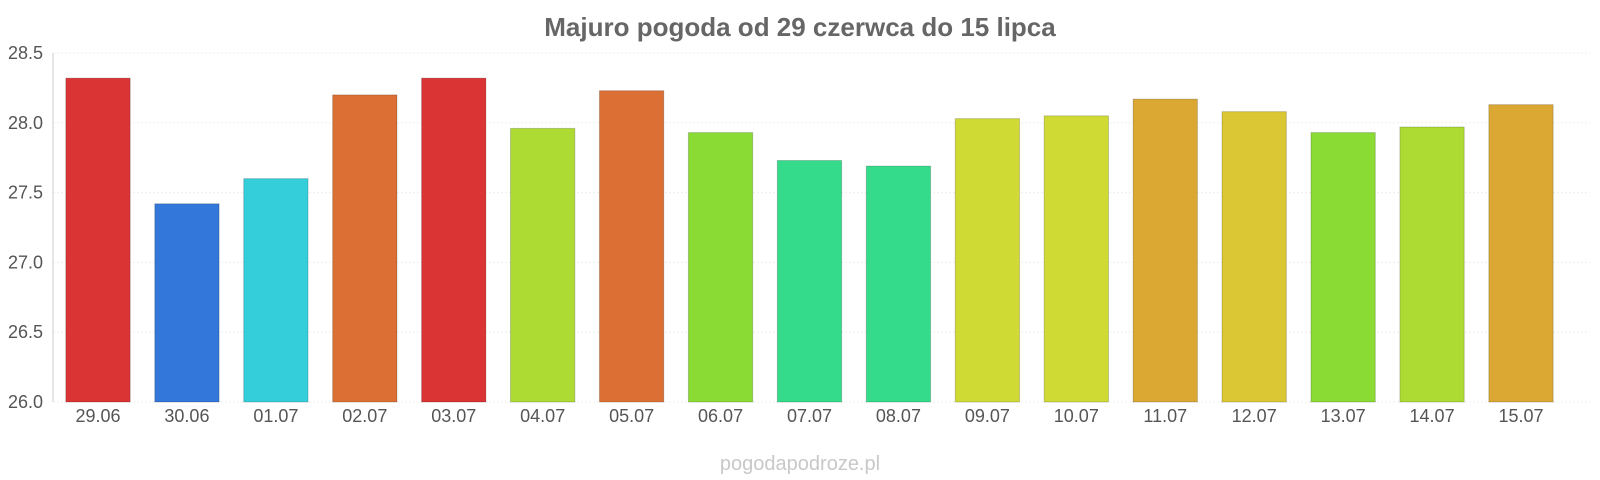 This screenshot has height=480, width=1600. I want to click on bar-02.07, so click(365, 248).